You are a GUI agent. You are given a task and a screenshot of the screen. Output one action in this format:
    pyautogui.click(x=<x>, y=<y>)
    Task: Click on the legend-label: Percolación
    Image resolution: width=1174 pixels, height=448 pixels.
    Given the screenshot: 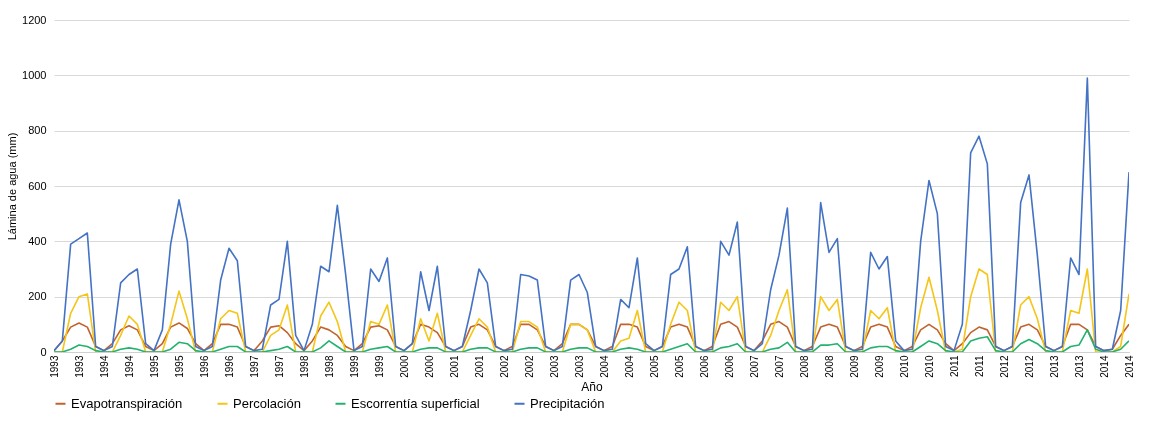 What is the action you would take?
    pyautogui.click(x=267, y=403)
    